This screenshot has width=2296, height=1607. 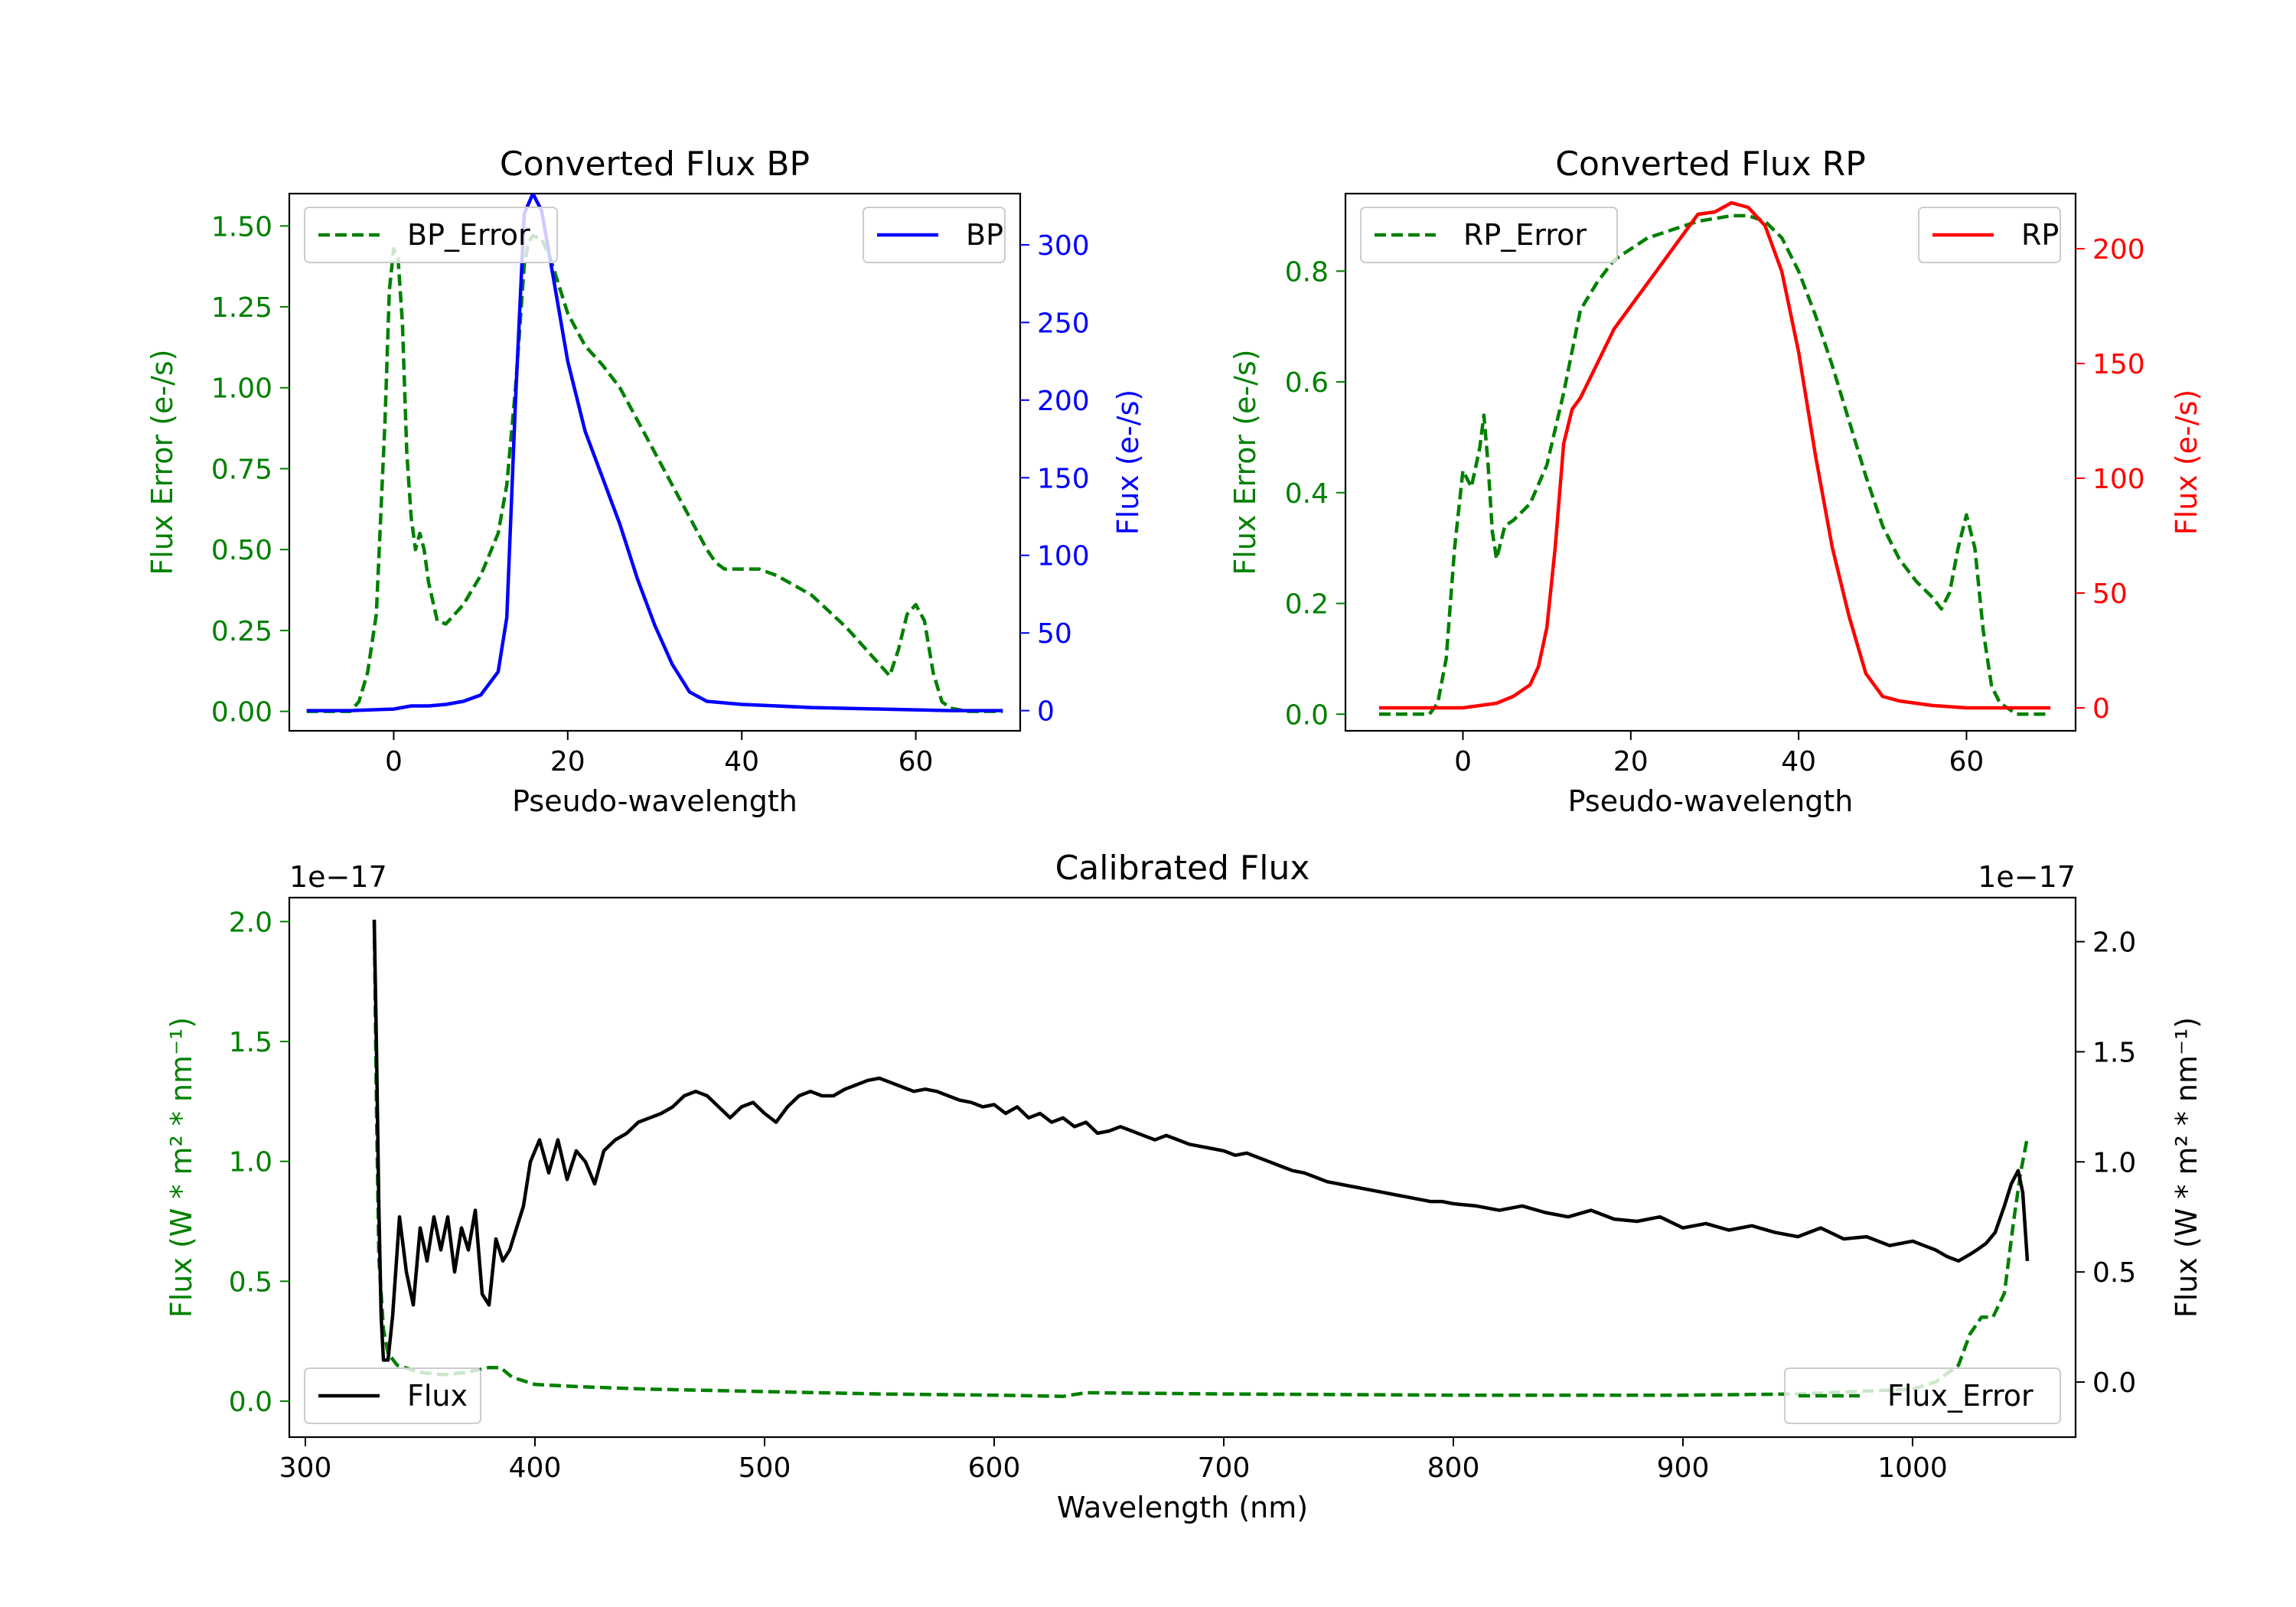 What do you see at coordinates (1631, 761) in the screenshot?
I see `rp-xtick-label: 20` at bounding box center [1631, 761].